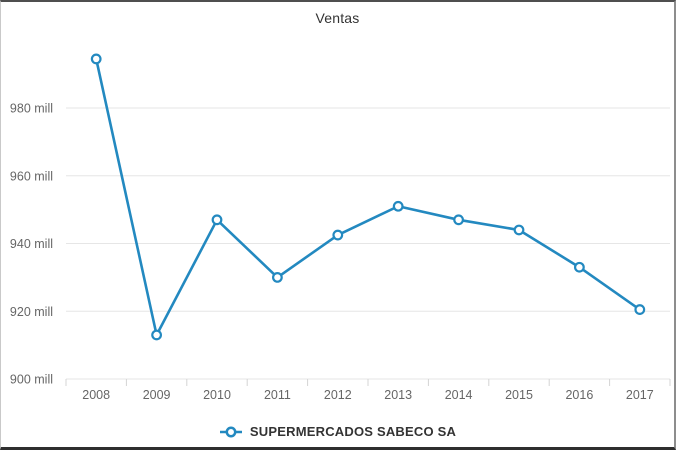  What do you see at coordinates (277, 395) in the screenshot?
I see `x-axis-tick-label: 2011` at bounding box center [277, 395].